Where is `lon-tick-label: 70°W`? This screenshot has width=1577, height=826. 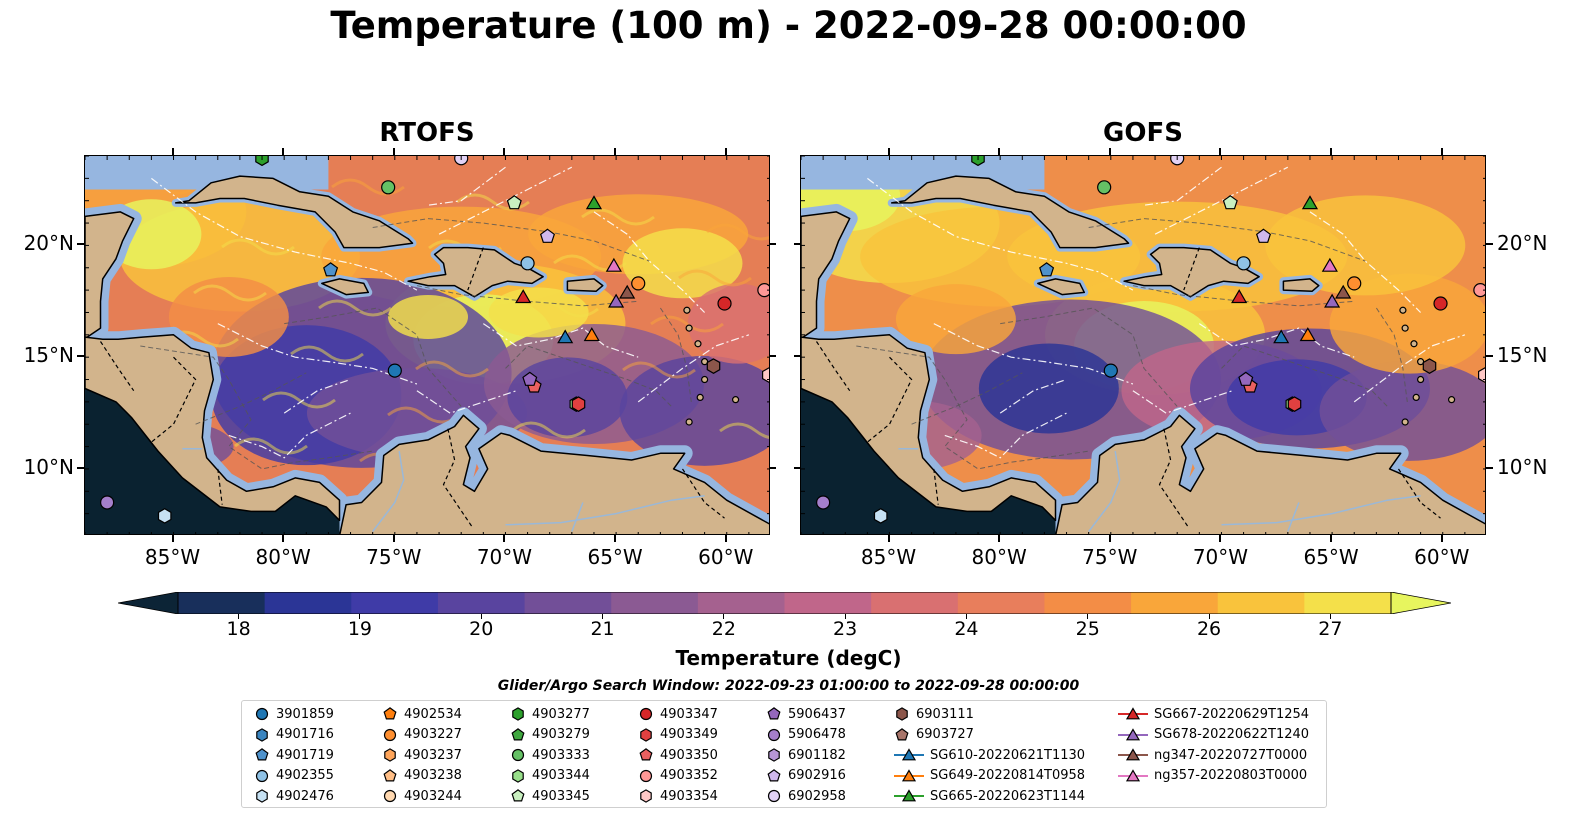
lon-tick-label: 70°W is located at coordinates (504, 557).